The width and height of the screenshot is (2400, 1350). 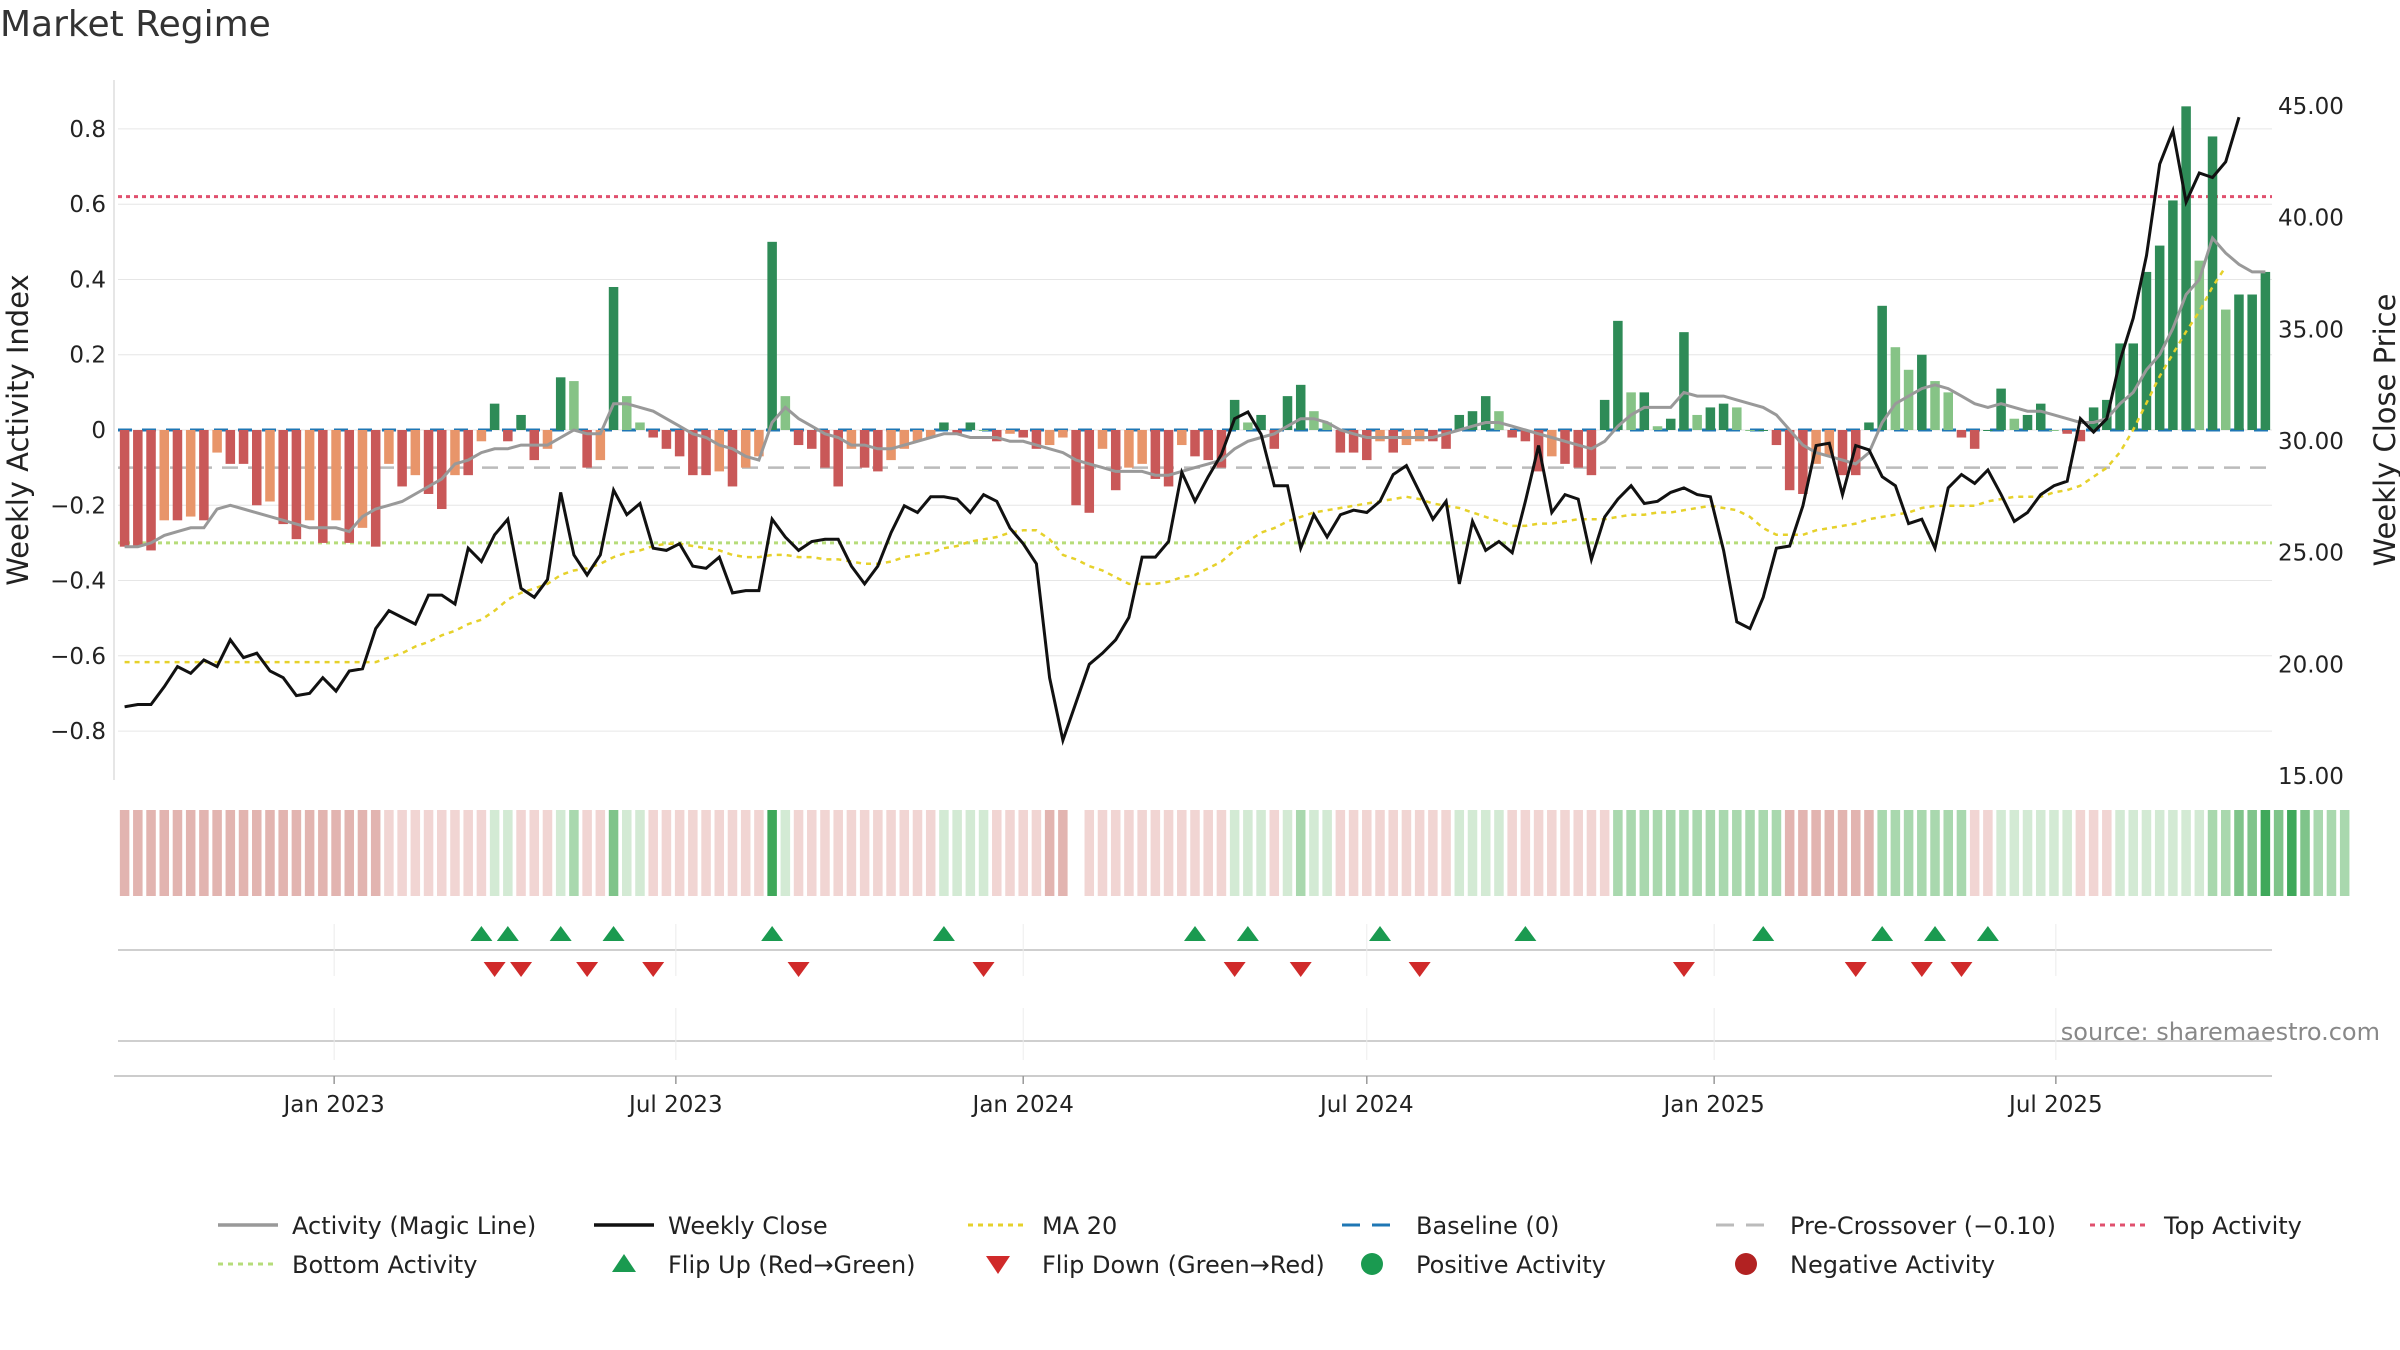 What do you see at coordinates (1155, 1265) in the screenshot?
I see `legend-item: Flip Down (Green→Red)` at bounding box center [1155, 1265].